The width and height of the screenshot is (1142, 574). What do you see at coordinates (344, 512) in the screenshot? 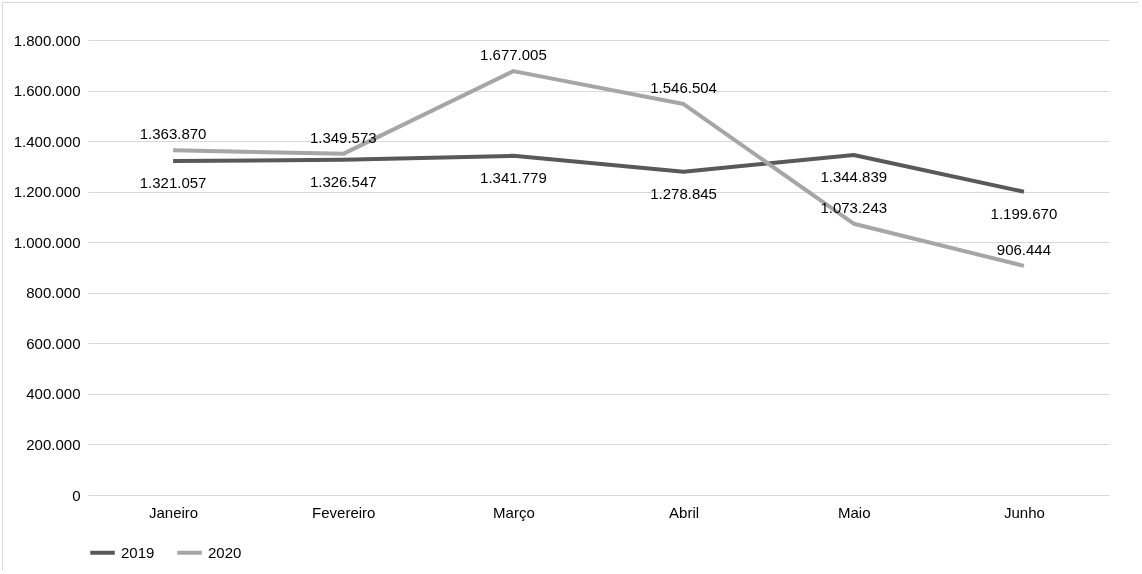
I see `x-tick-label: Fevereiro` at bounding box center [344, 512].